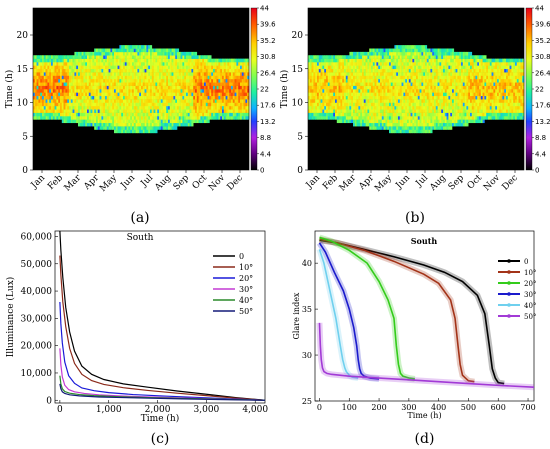  I want to click on colorbar-tick-label: 4.4, so click(266, 154).